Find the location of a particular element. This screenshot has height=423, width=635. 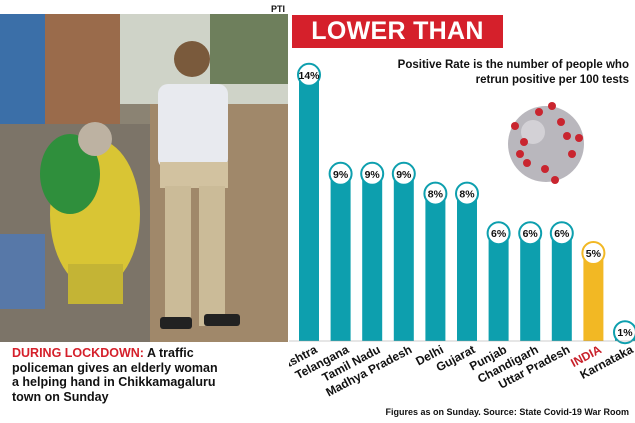

bar-uttar-pradesh is located at coordinates (561, 287).